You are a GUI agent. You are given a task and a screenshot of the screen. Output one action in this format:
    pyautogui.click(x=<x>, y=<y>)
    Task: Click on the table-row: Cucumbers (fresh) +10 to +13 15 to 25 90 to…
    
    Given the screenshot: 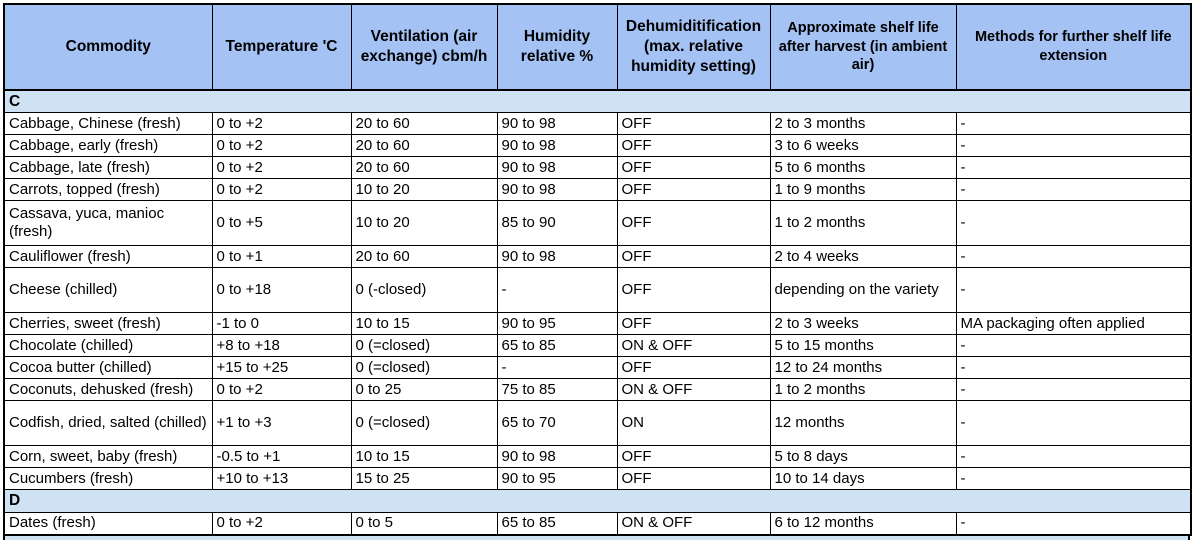 What is the action you would take?
    pyautogui.click(x=597, y=479)
    